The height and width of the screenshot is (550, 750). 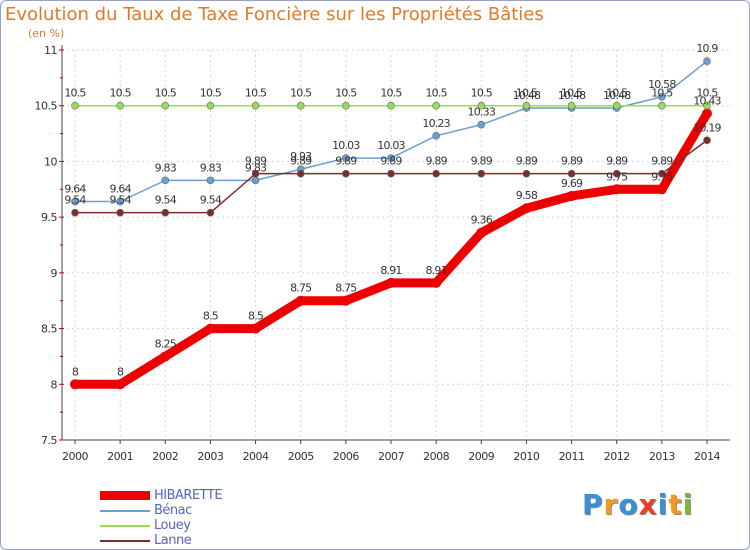 I want to click on x-tick-label: 2002, so click(x=165, y=456).